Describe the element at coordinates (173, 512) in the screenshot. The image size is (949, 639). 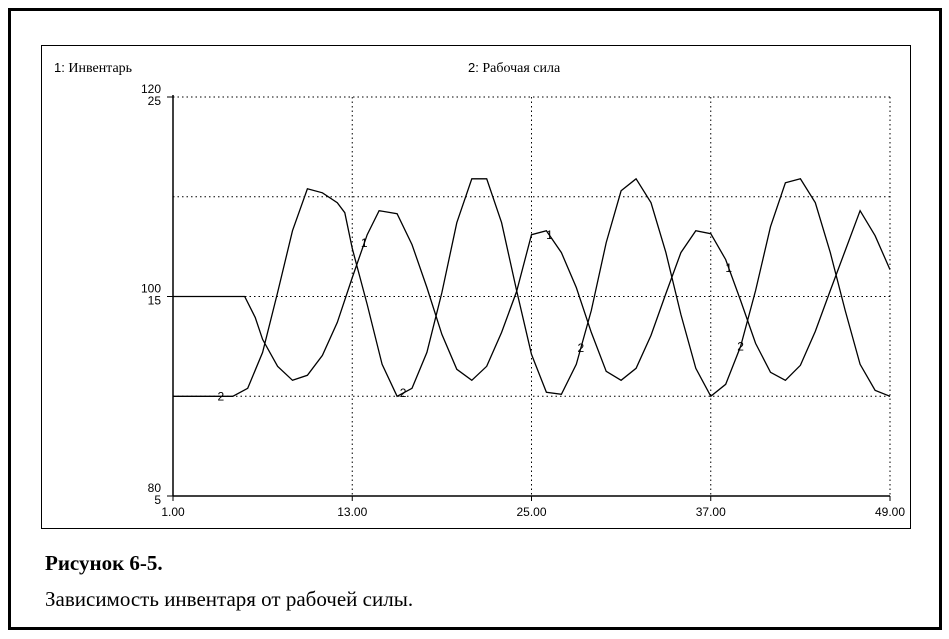
I see `x-tick-label: 1.00` at that location.